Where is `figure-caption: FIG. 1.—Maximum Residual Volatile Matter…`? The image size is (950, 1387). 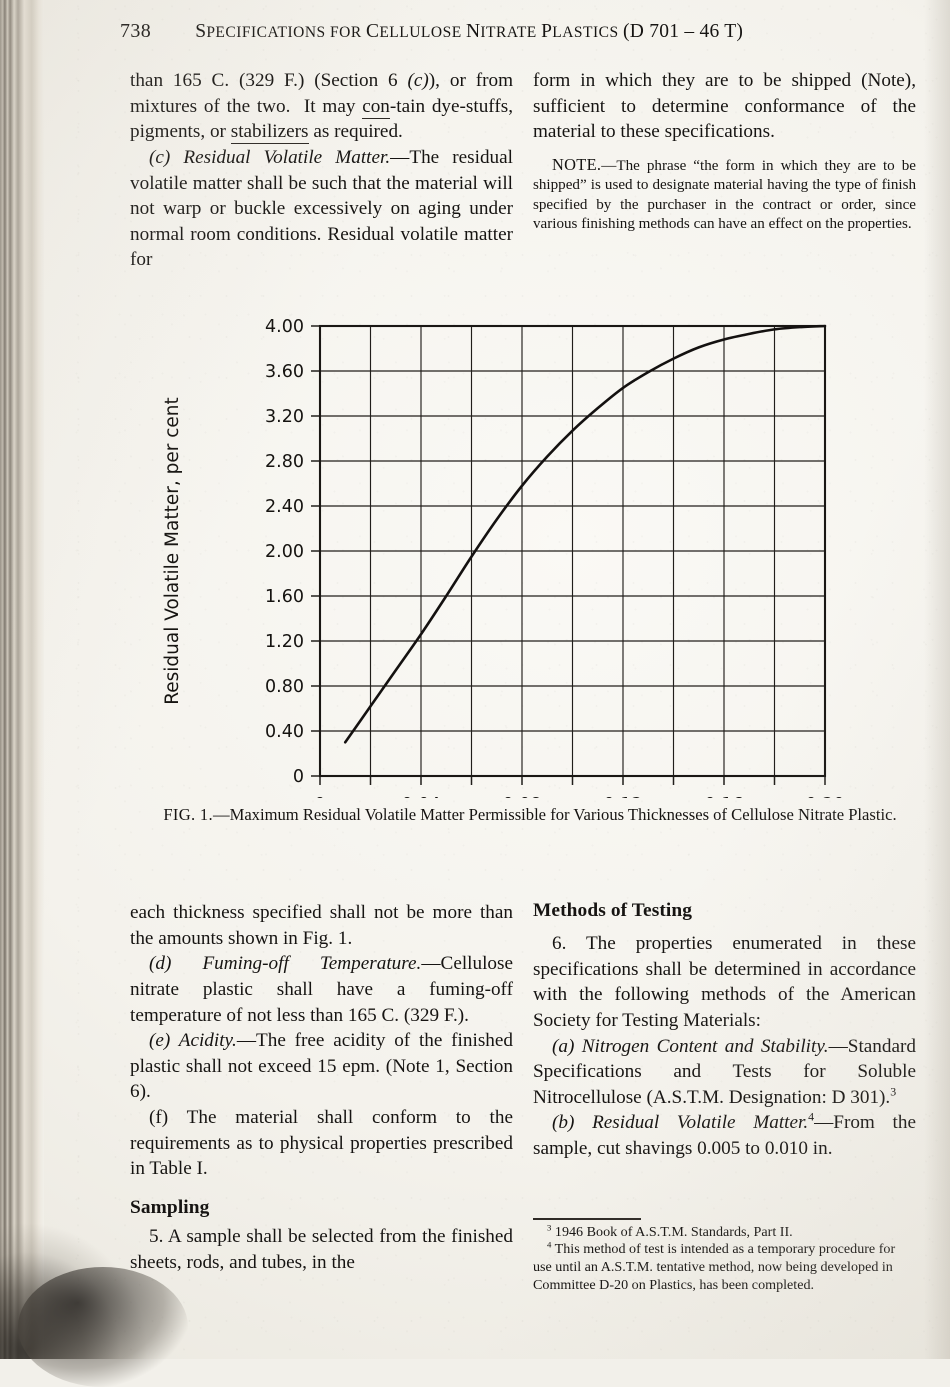
figure-caption: FIG. 1.—Maximum Residual Volatile Matter… is located at coordinates (530, 815).